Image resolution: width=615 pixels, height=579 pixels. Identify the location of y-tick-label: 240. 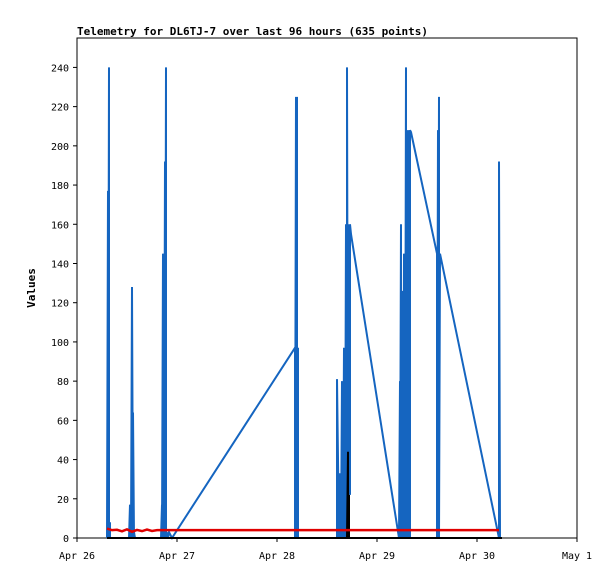
(60, 68).